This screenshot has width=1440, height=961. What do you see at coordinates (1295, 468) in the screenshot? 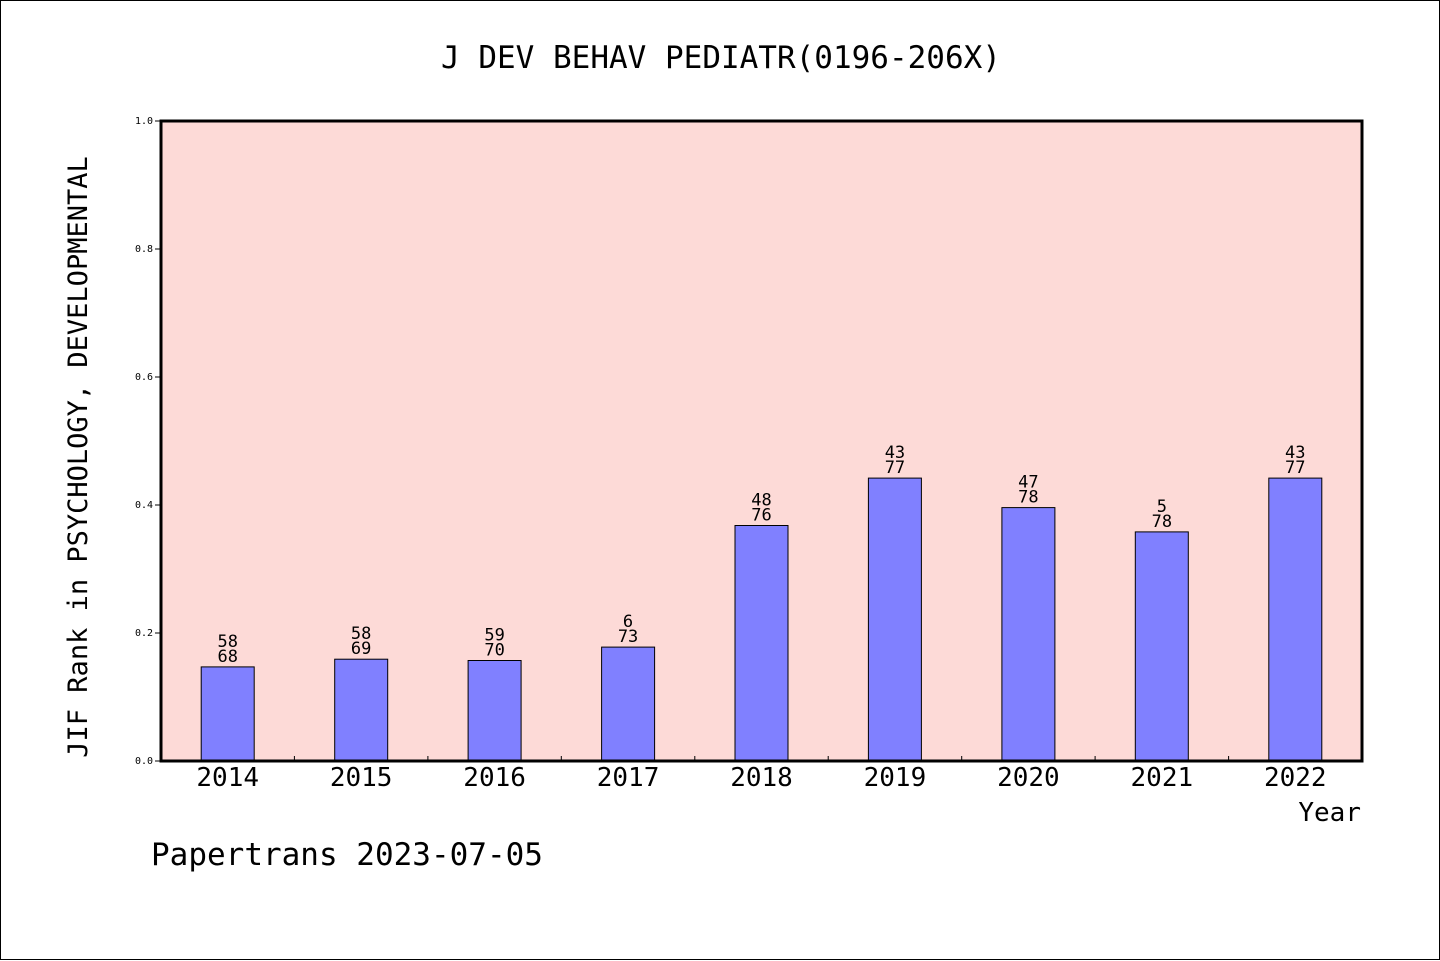
I see `bar-label-total-2022: 77` at bounding box center [1295, 468].